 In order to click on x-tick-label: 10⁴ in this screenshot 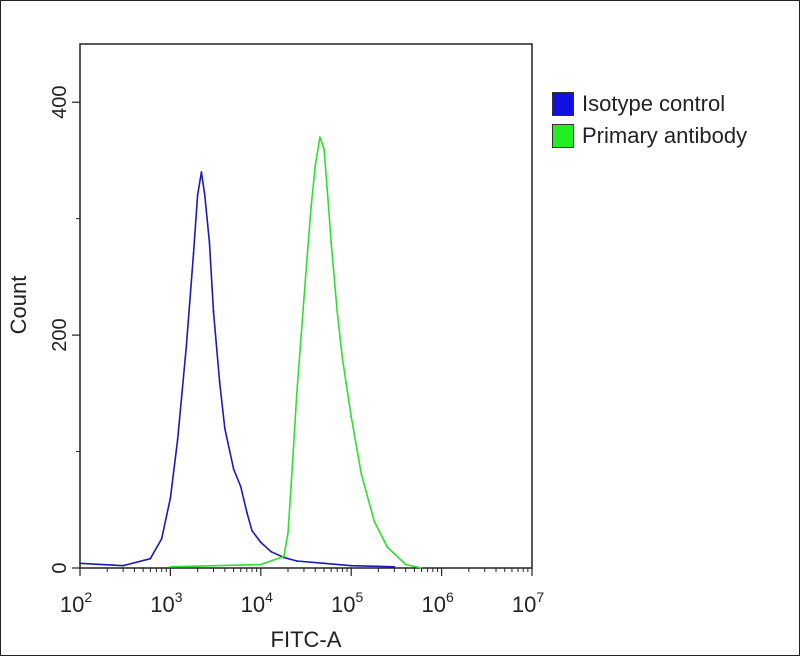, I will do `click(257, 603)`.